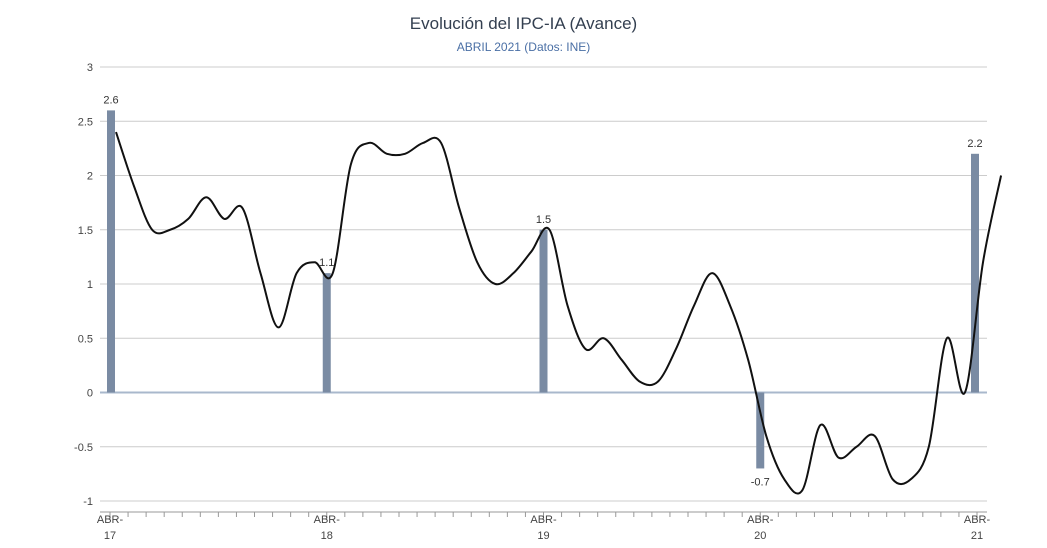 This screenshot has width=1047, height=548. What do you see at coordinates (760, 536) in the screenshot?
I see `x-tick-label-year: 20` at bounding box center [760, 536].